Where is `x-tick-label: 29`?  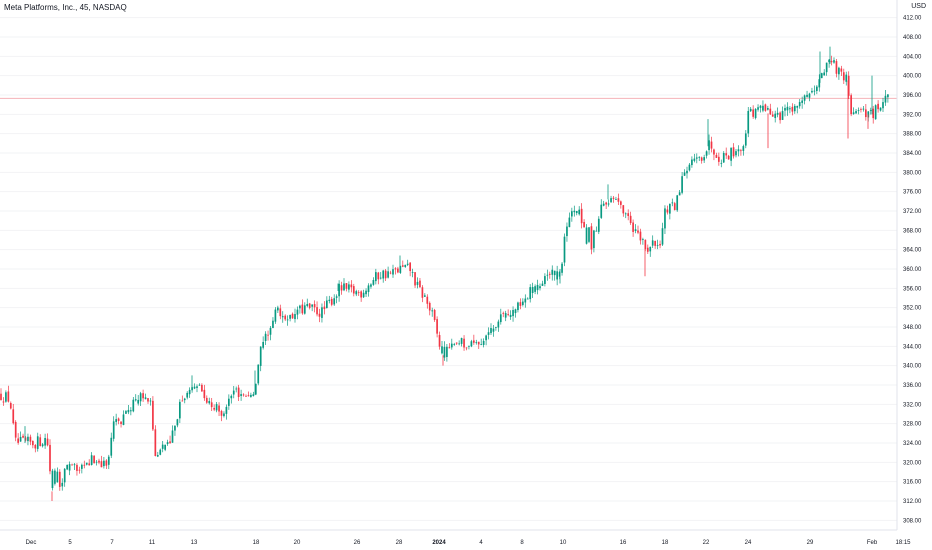
x-tick-label: 29 is located at coordinates (810, 543).